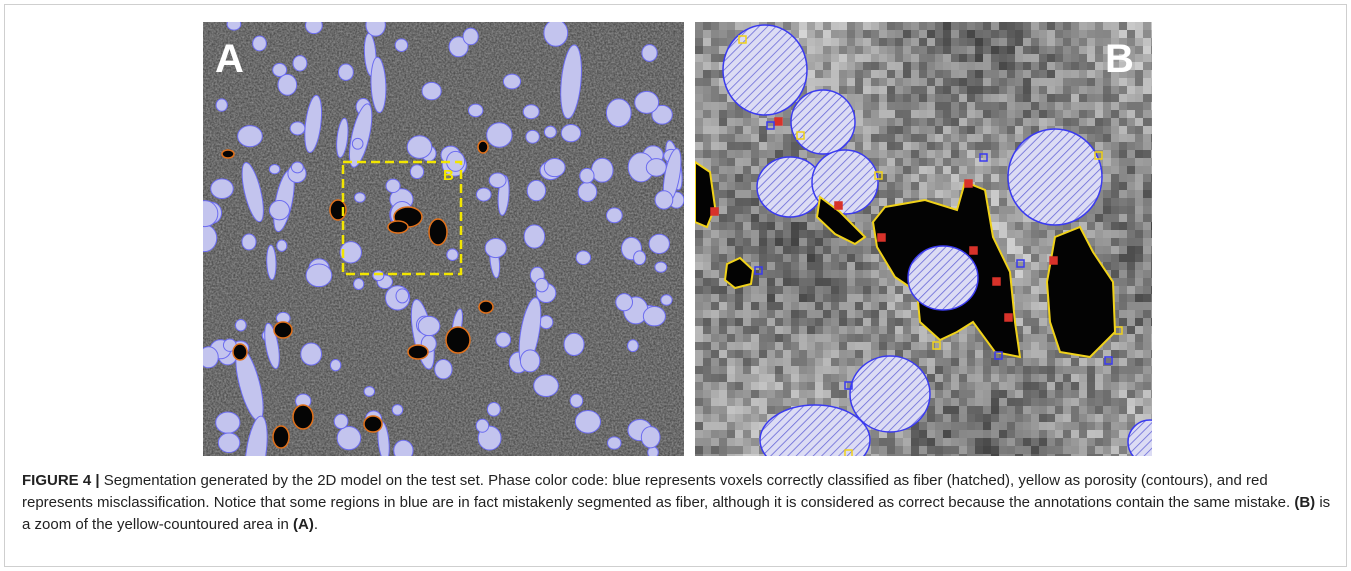 The height and width of the screenshot is (571, 1351). Describe the element at coordinates (448, 175) in the screenshot. I see `inset-label: B` at that location.